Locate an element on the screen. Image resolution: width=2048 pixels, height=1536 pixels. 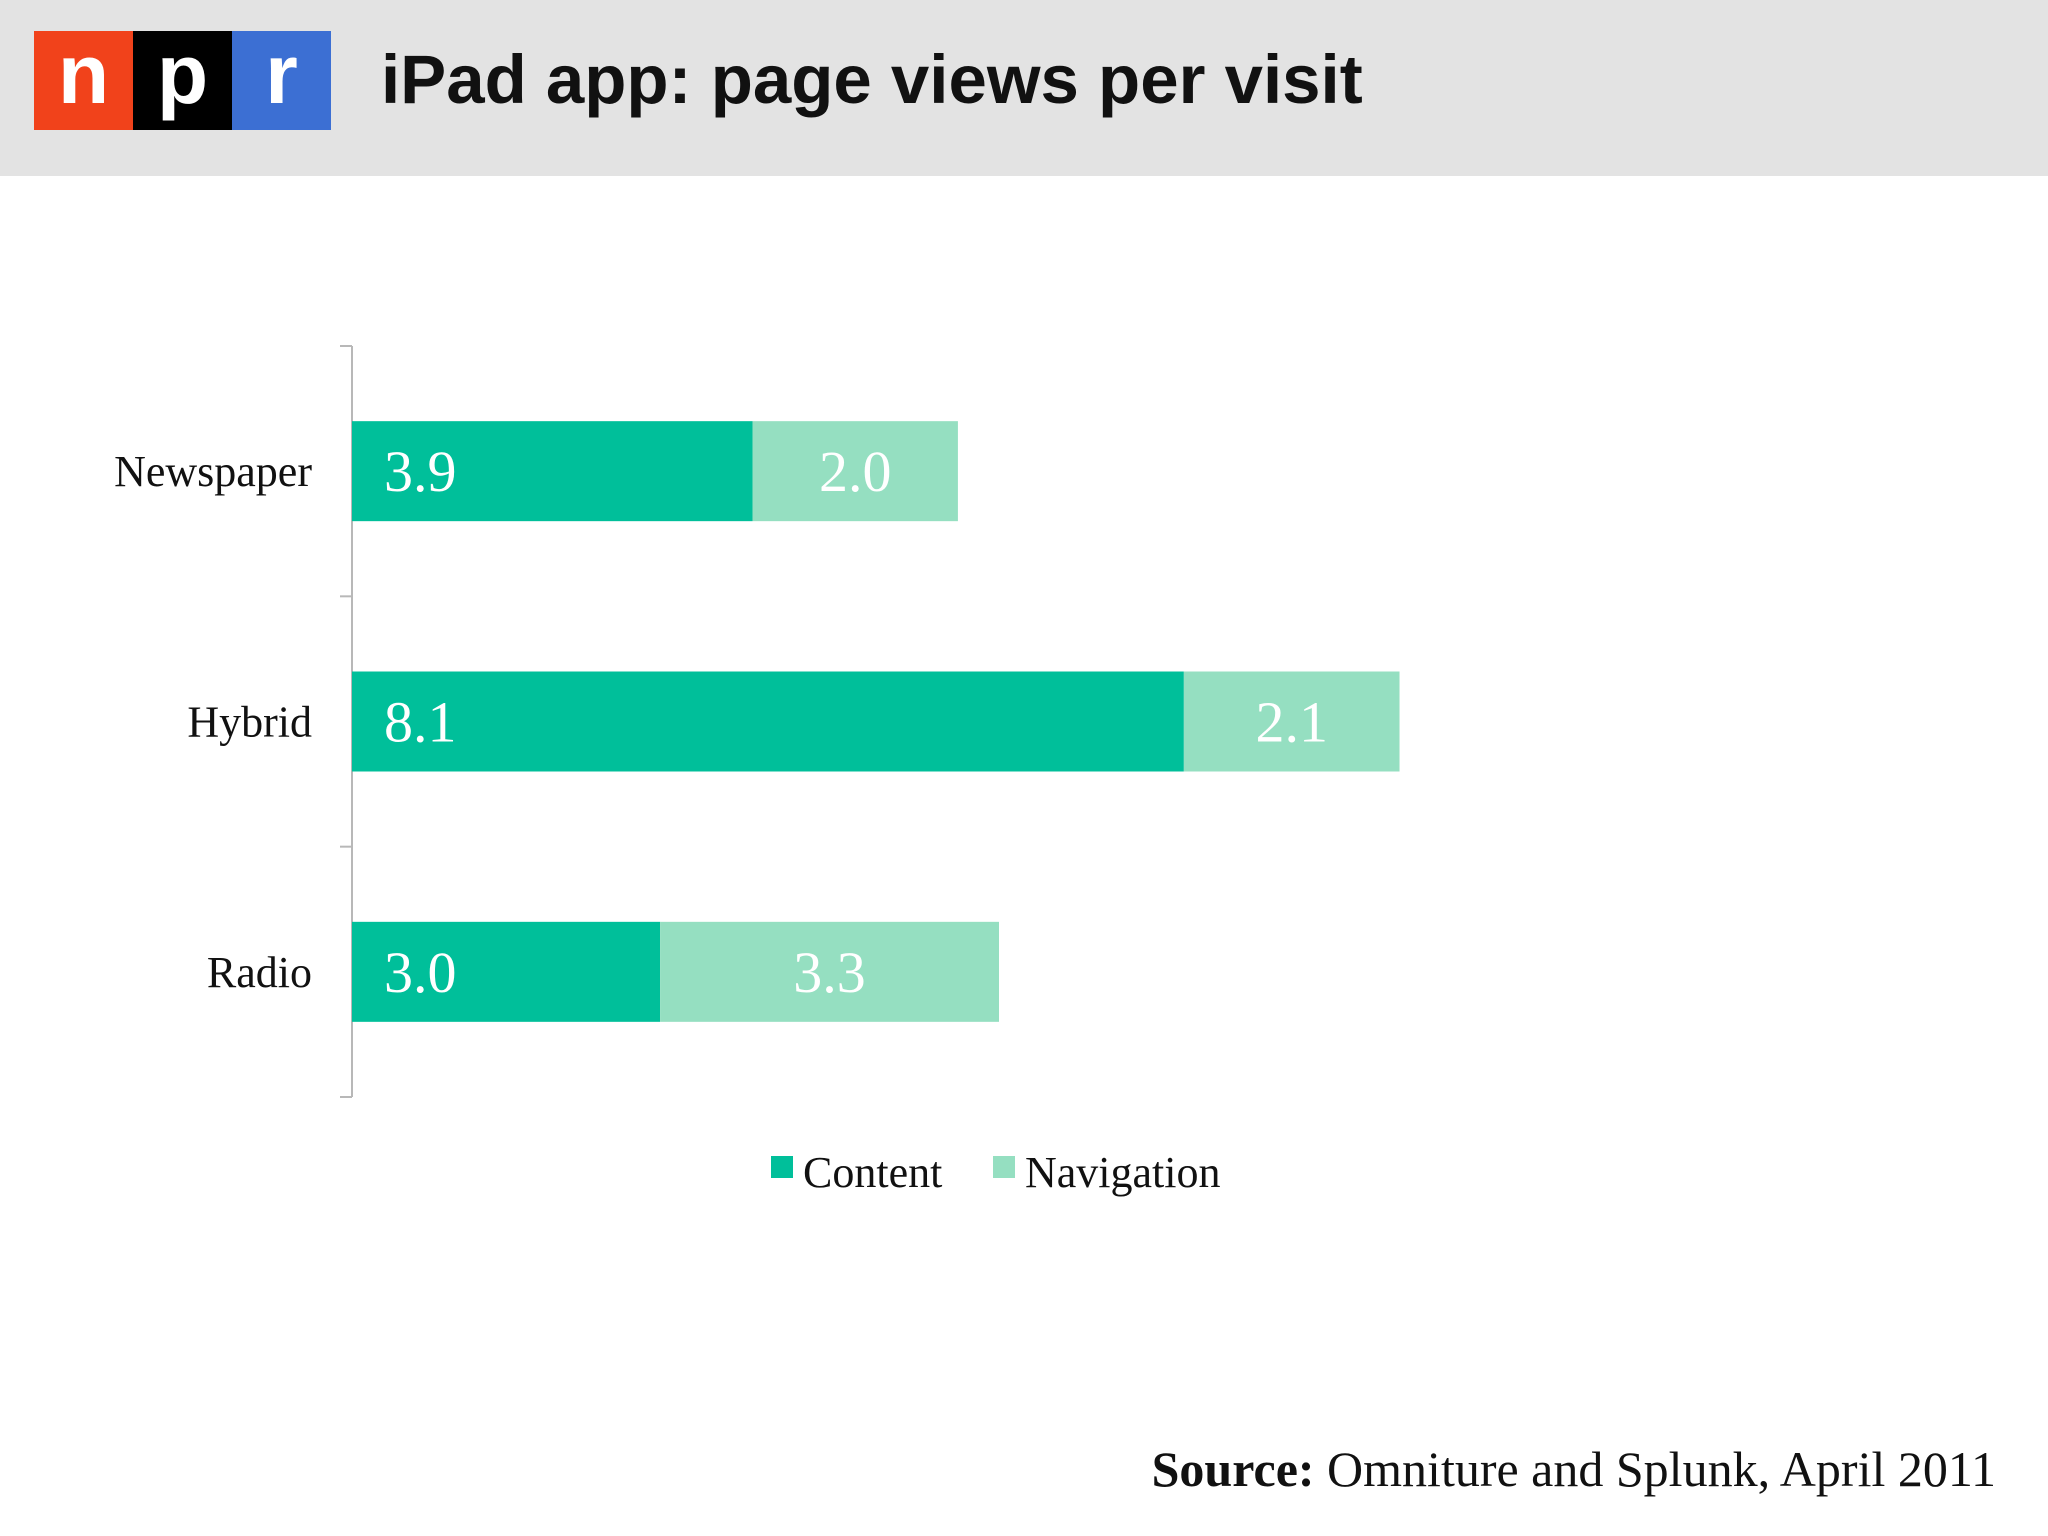
header-bar: n p r iPad app: page views per visit is located at coordinates (1024, 88).